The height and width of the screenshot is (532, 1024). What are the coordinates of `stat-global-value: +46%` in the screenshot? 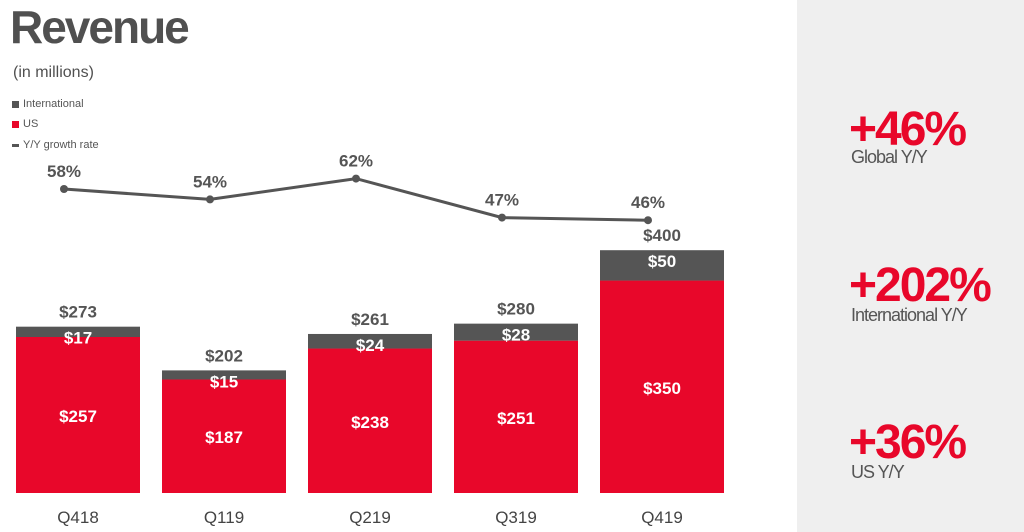 It's located at (908, 129).